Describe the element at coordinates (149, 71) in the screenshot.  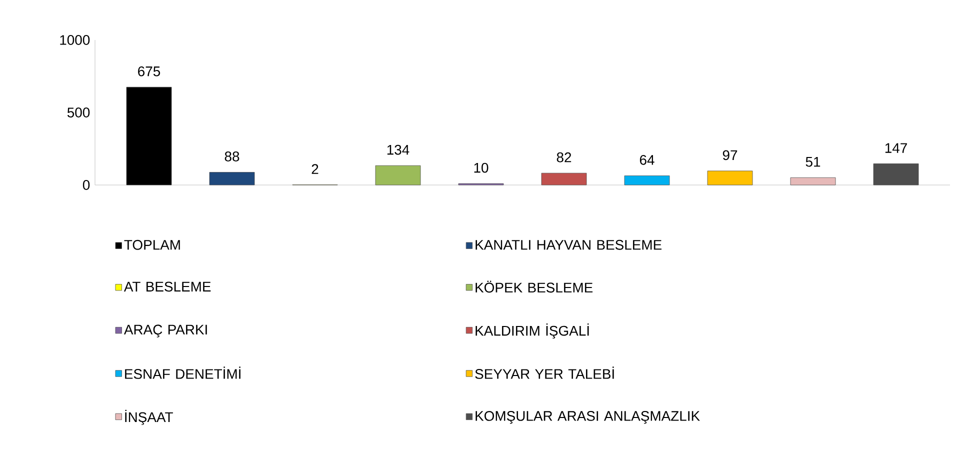
I see `data-label: 675` at that location.